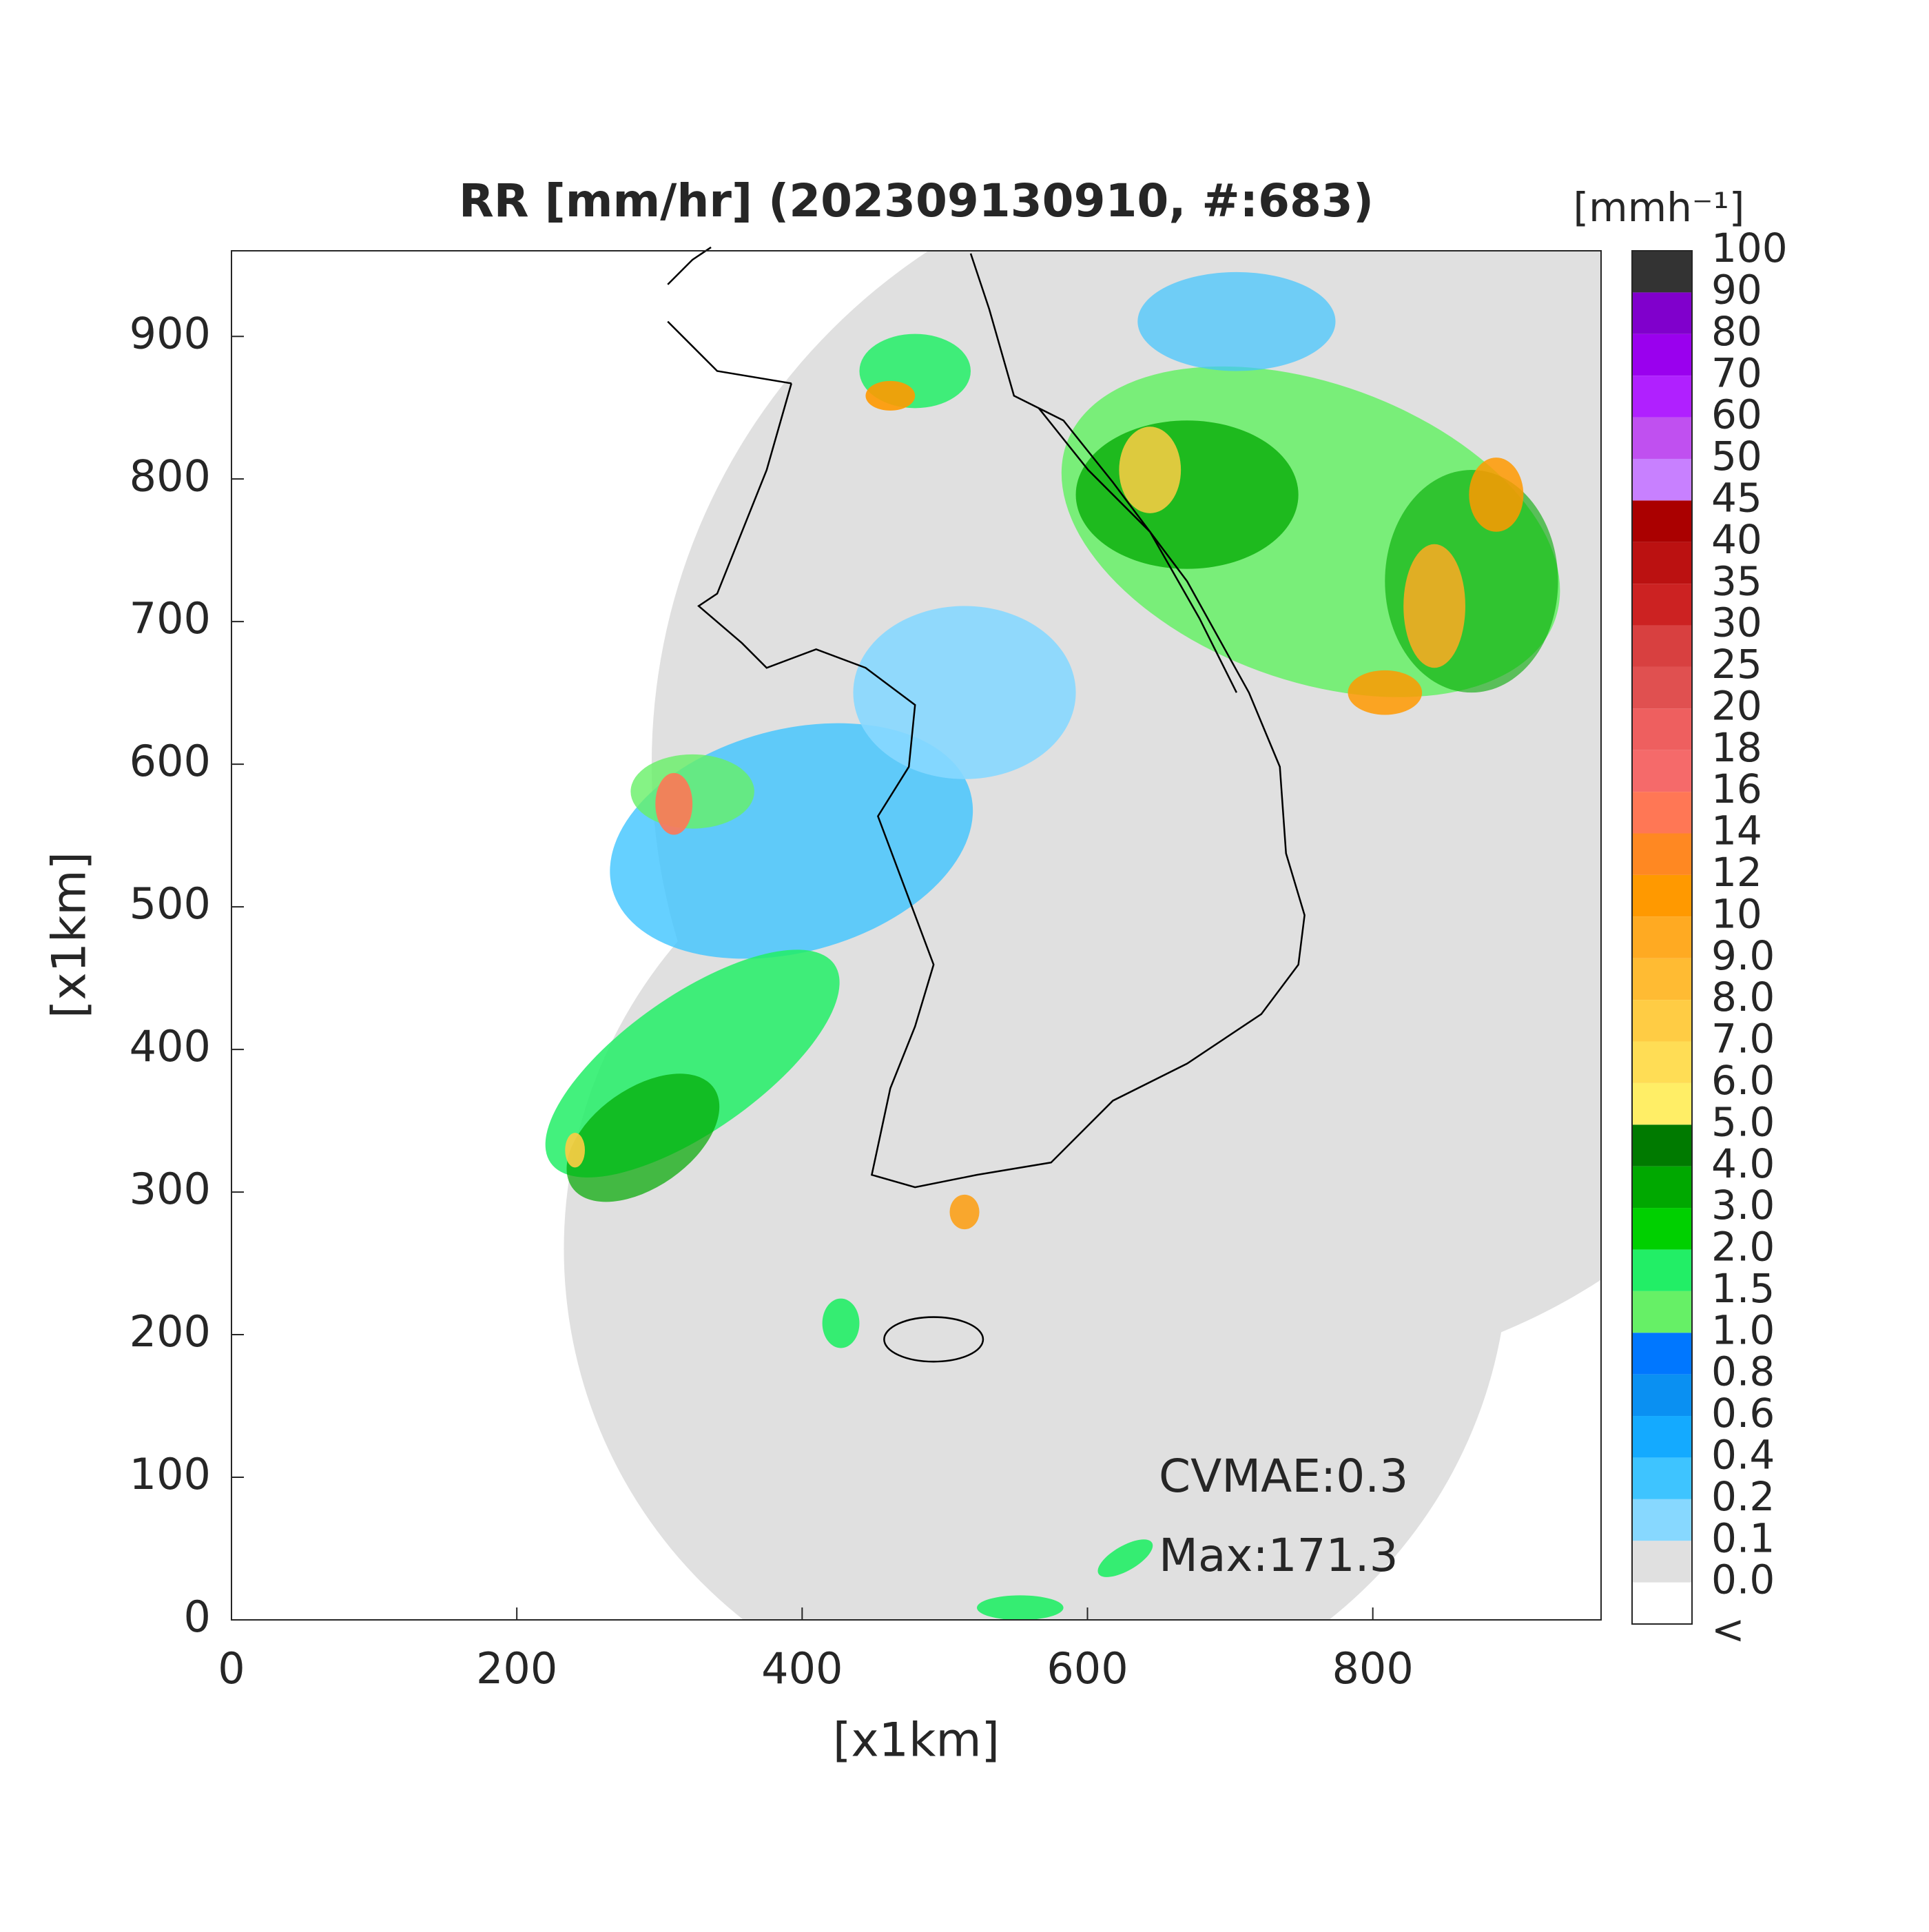  What do you see at coordinates (916, 1741) in the screenshot?
I see `x-axis-label: [x1km]` at bounding box center [916, 1741].